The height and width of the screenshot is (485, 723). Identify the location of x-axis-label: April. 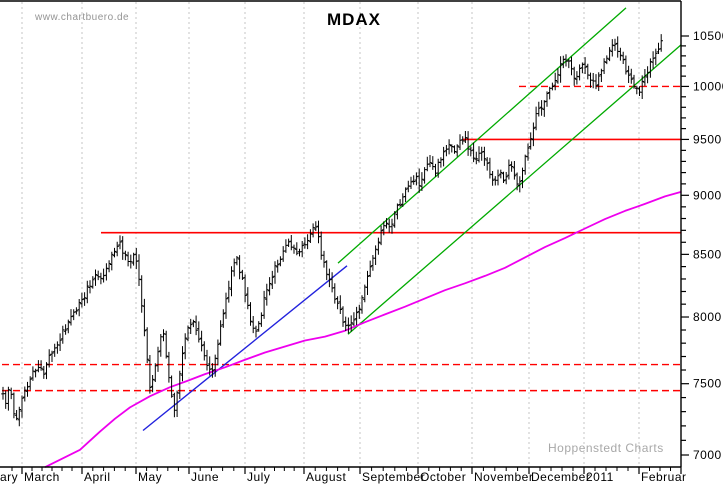
(97, 477).